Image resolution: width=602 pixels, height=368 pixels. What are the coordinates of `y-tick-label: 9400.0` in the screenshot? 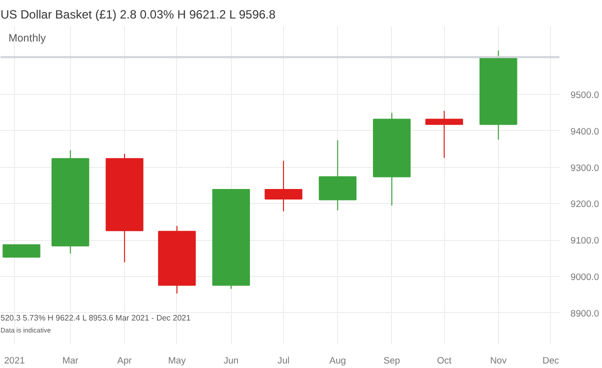 It's located at (585, 131).